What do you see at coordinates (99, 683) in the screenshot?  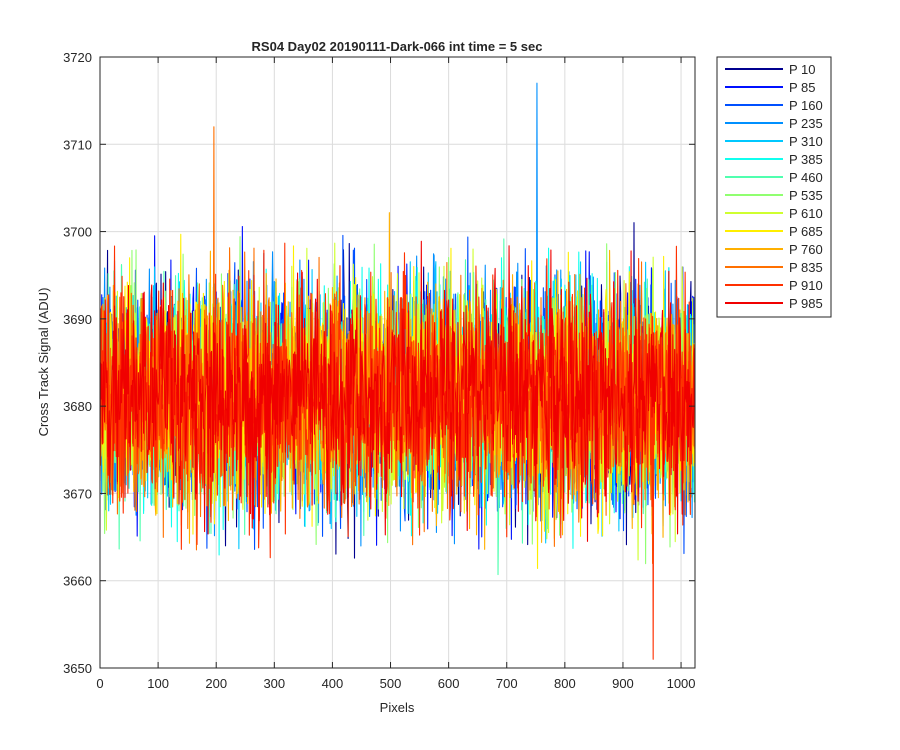 I see `x-tick-label: 0` at bounding box center [99, 683].